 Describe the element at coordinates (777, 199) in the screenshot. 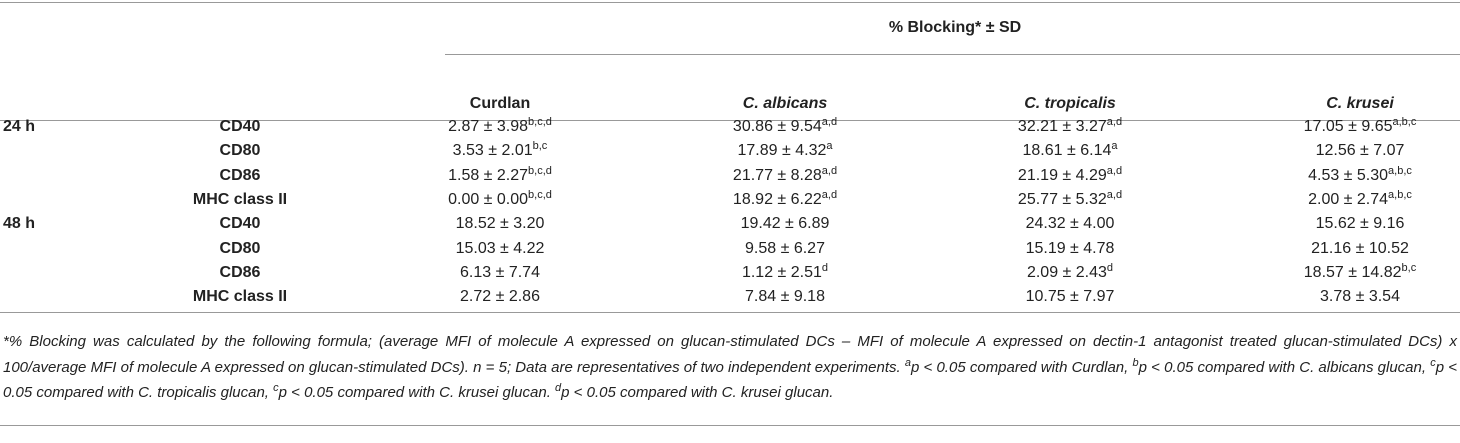

I see `cell-value: 18.92 ± 6.22` at that location.